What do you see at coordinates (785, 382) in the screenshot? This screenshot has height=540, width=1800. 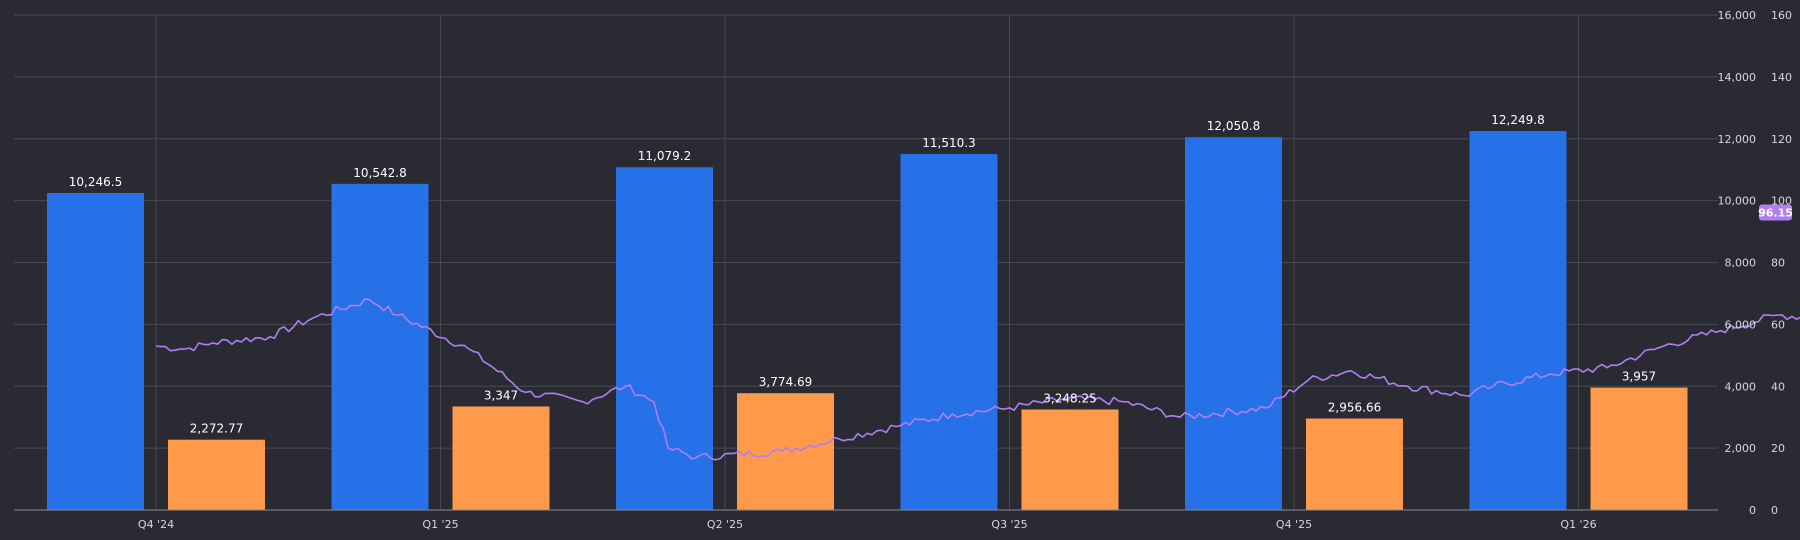 I see `bar-value-label: 3,774.69` at bounding box center [785, 382].